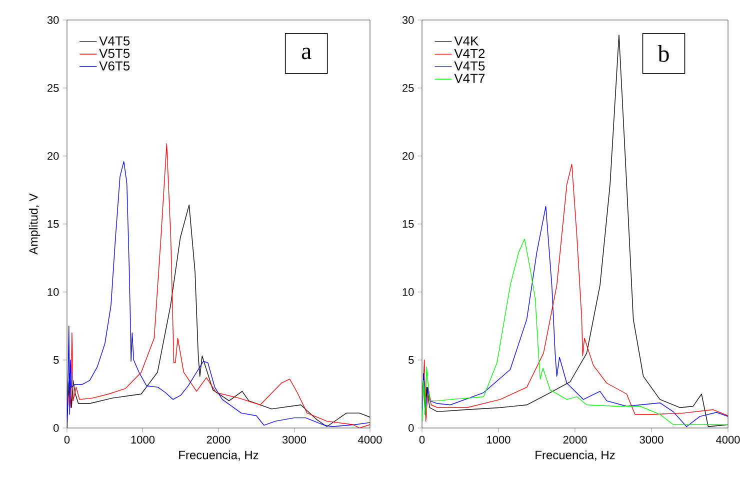 This screenshot has width=752, height=493. Describe the element at coordinates (307, 54) in the screenshot. I see `annotation: a` at that location.